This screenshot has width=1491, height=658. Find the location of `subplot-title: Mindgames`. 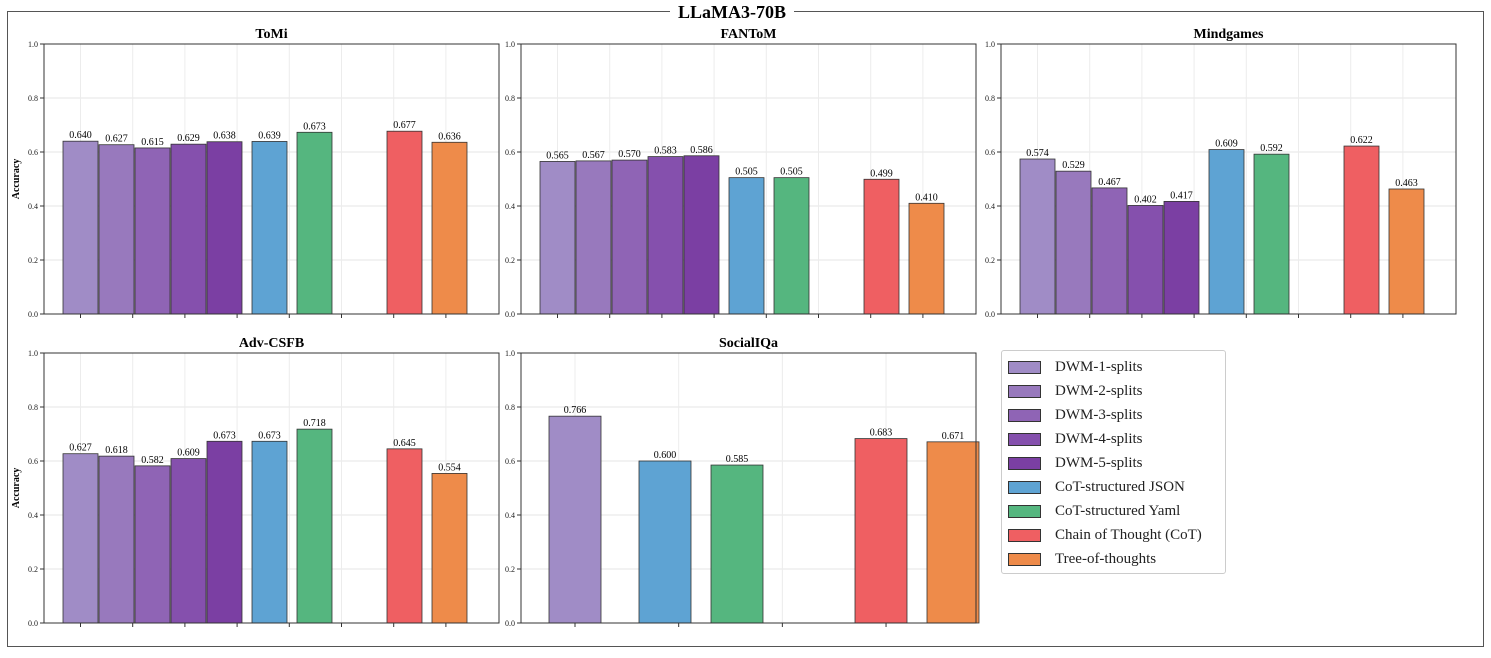

subplot-title: Mindgames is located at coordinates (1229, 34).